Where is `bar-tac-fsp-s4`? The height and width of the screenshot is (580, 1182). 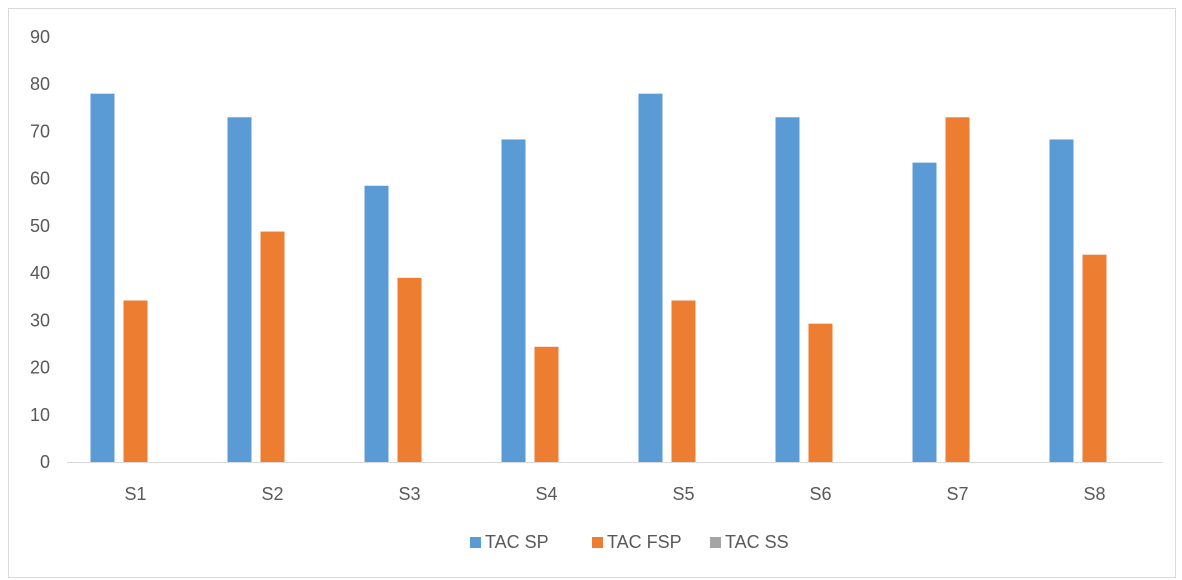 bar-tac-fsp-s4 is located at coordinates (546, 404).